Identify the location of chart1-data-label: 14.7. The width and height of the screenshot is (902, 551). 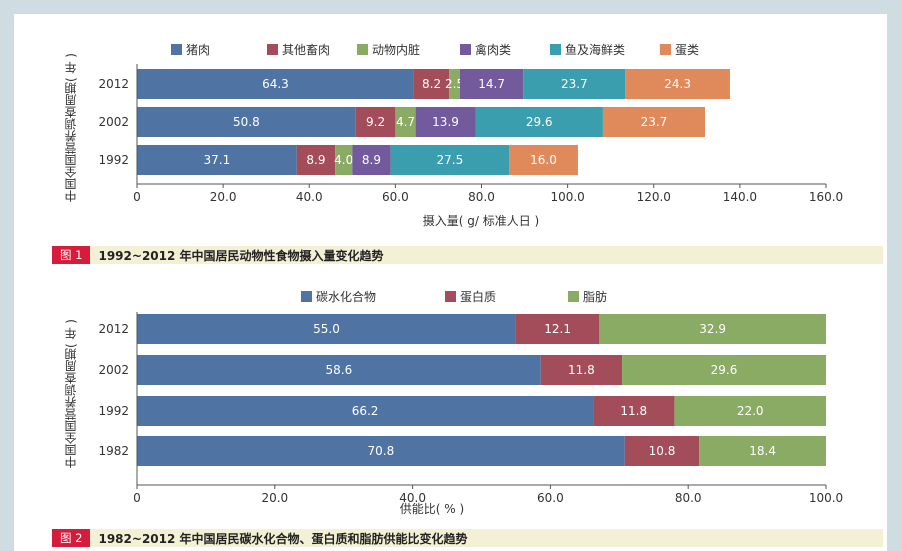
(491, 84).